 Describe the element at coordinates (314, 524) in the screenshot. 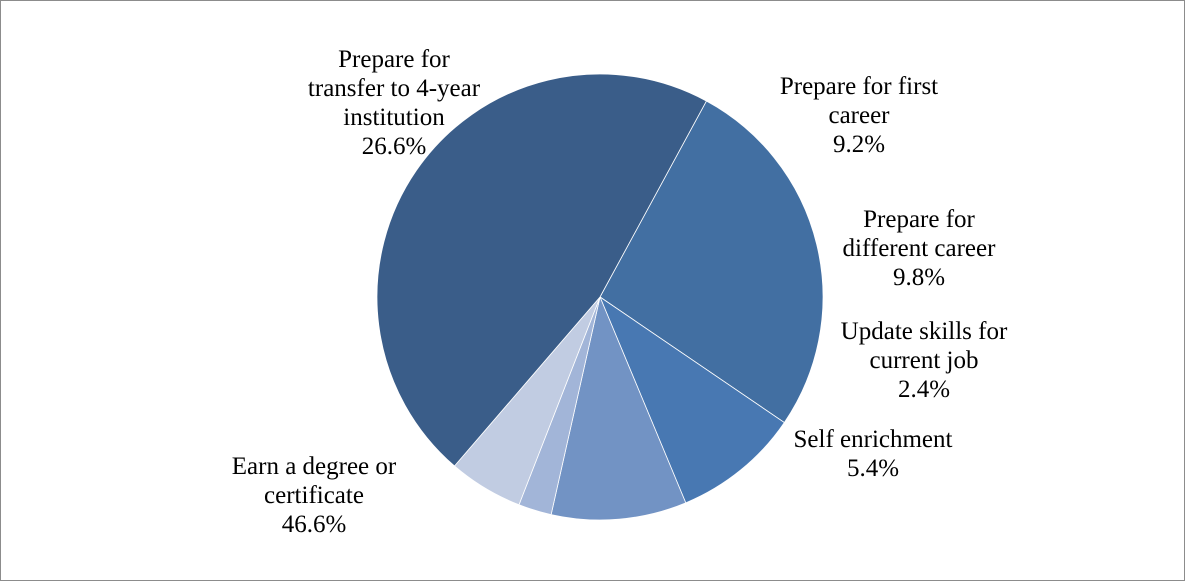

I see `slice-percent-text: 46.6%` at that location.